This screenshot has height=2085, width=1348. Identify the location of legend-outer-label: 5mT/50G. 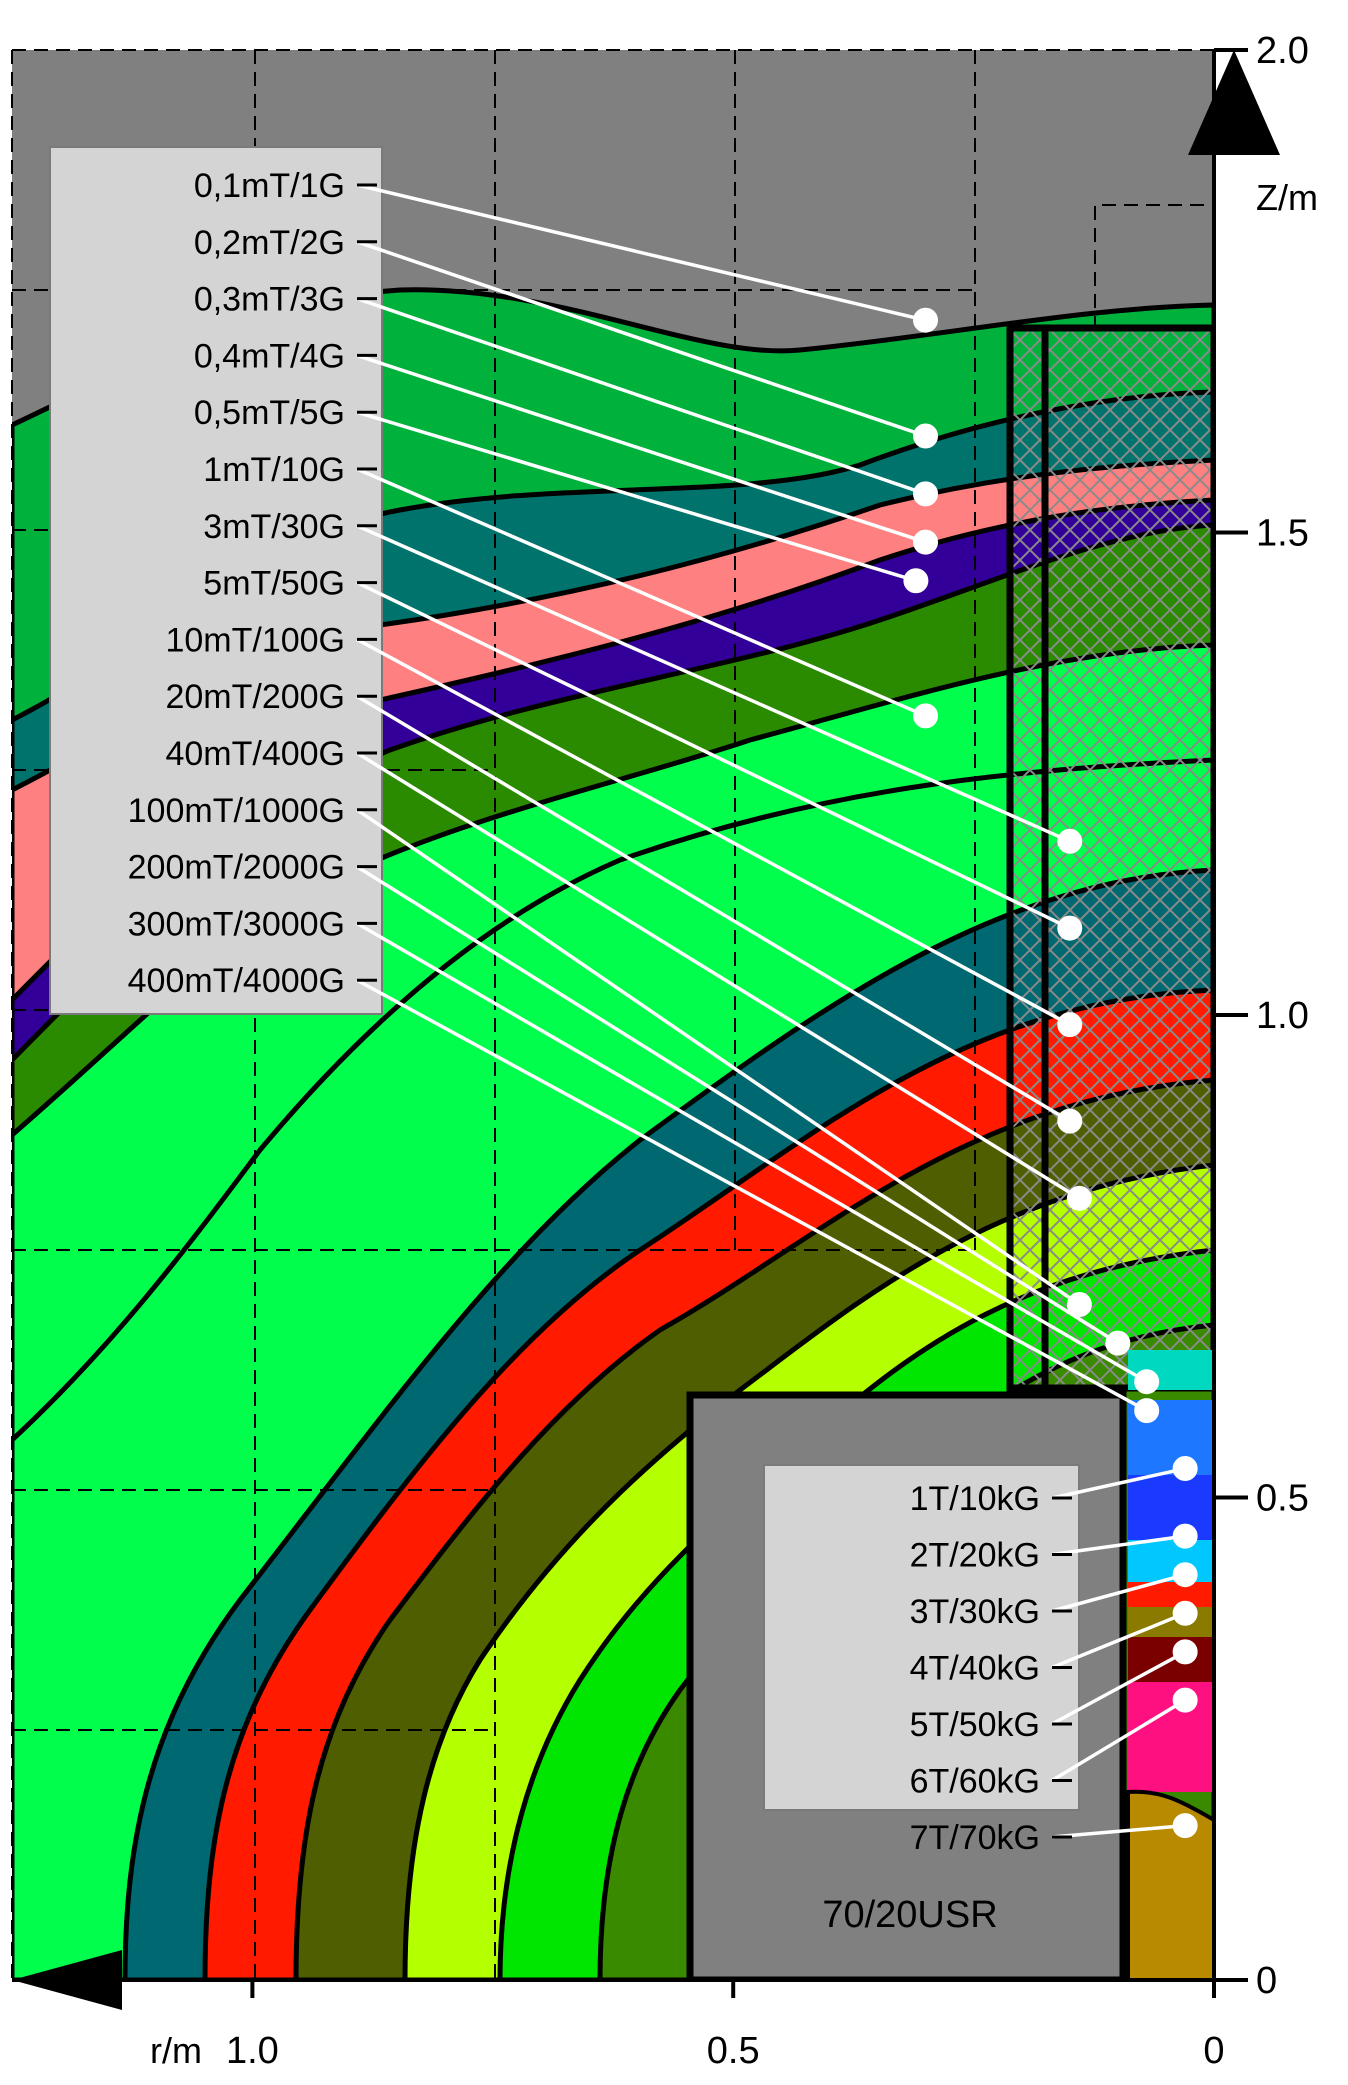
(274, 584).